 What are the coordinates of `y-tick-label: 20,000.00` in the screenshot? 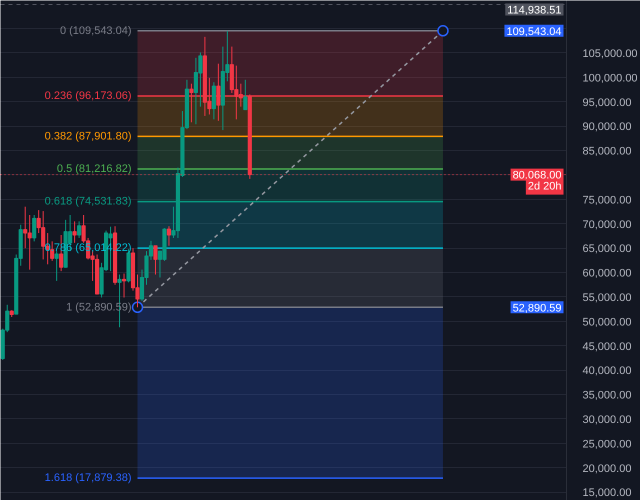 It's located at (607, 468).